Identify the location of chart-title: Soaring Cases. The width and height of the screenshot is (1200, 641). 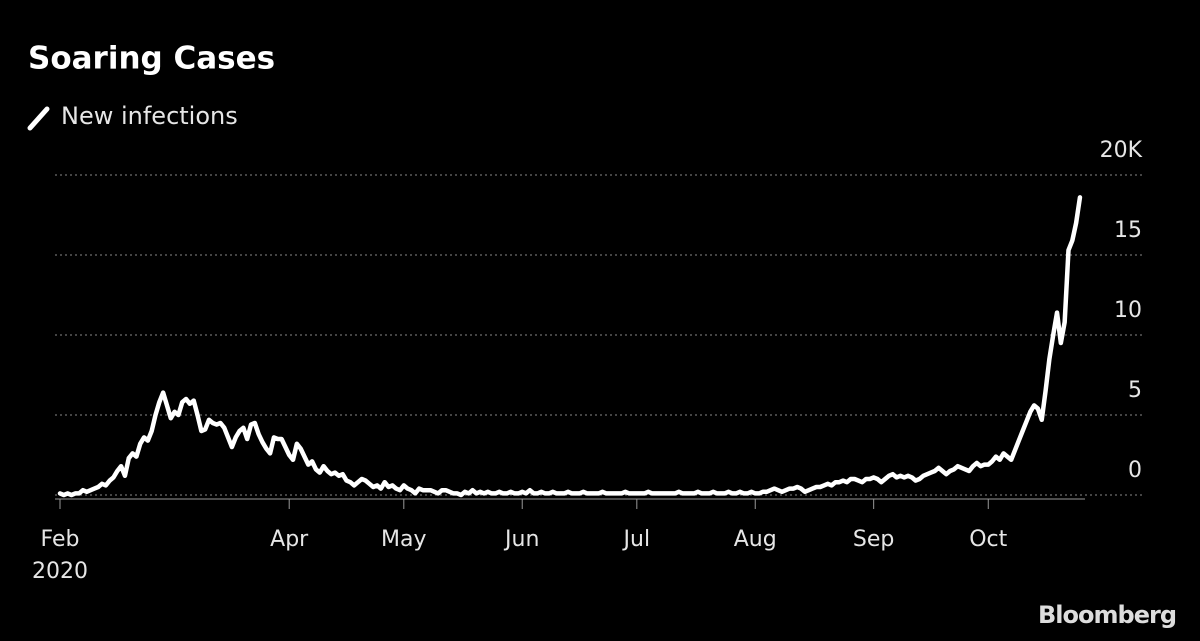
(151, 59).